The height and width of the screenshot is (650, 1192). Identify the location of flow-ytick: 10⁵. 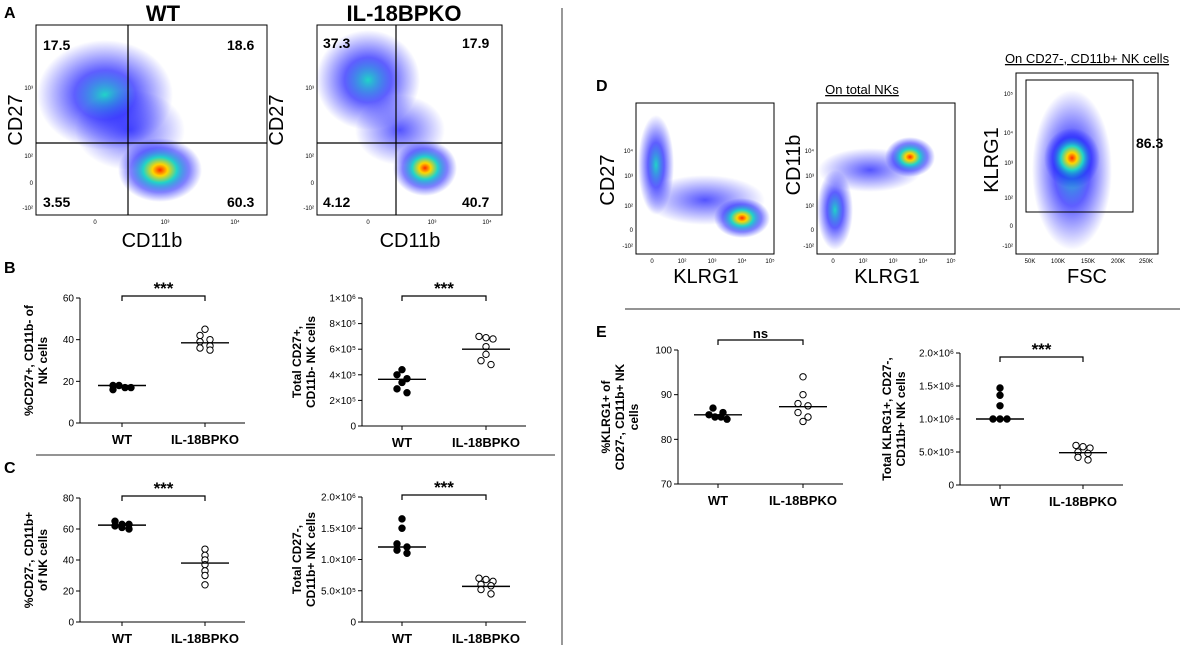
(1009, 94).